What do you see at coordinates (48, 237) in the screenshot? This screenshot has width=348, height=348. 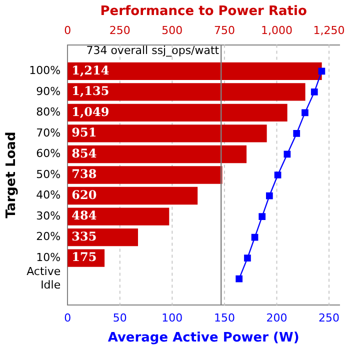 I see `y-tick-label: 20%` at bounding box center [48, 237].